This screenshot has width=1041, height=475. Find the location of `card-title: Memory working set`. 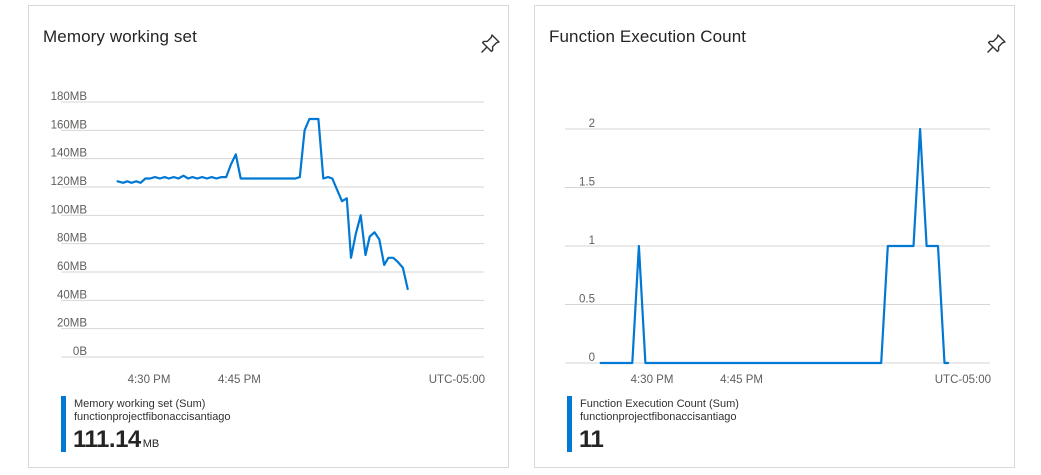

card-title: Memory working set is located at coordinates (120, 36).